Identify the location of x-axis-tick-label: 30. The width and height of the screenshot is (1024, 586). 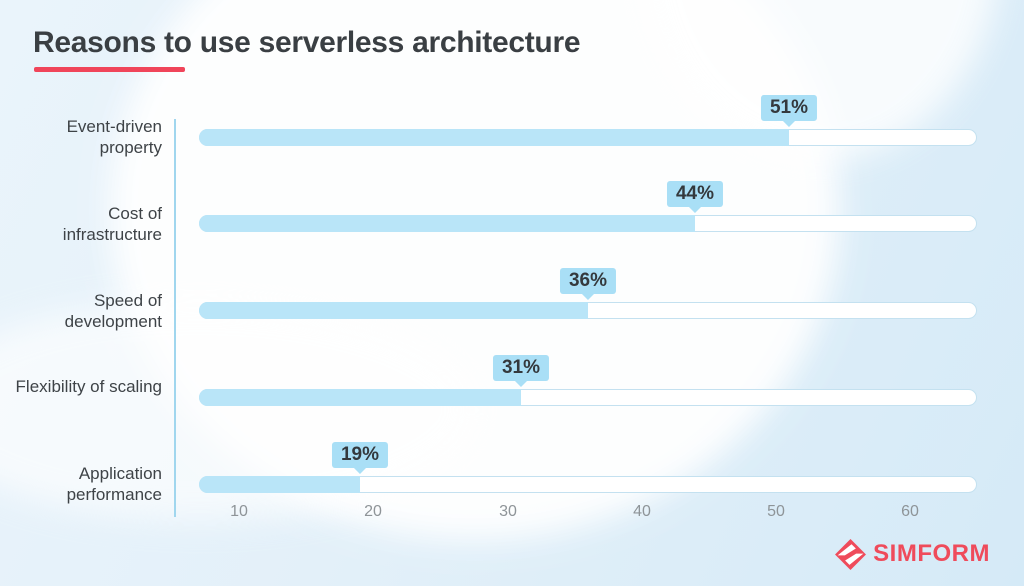
(508, 511).